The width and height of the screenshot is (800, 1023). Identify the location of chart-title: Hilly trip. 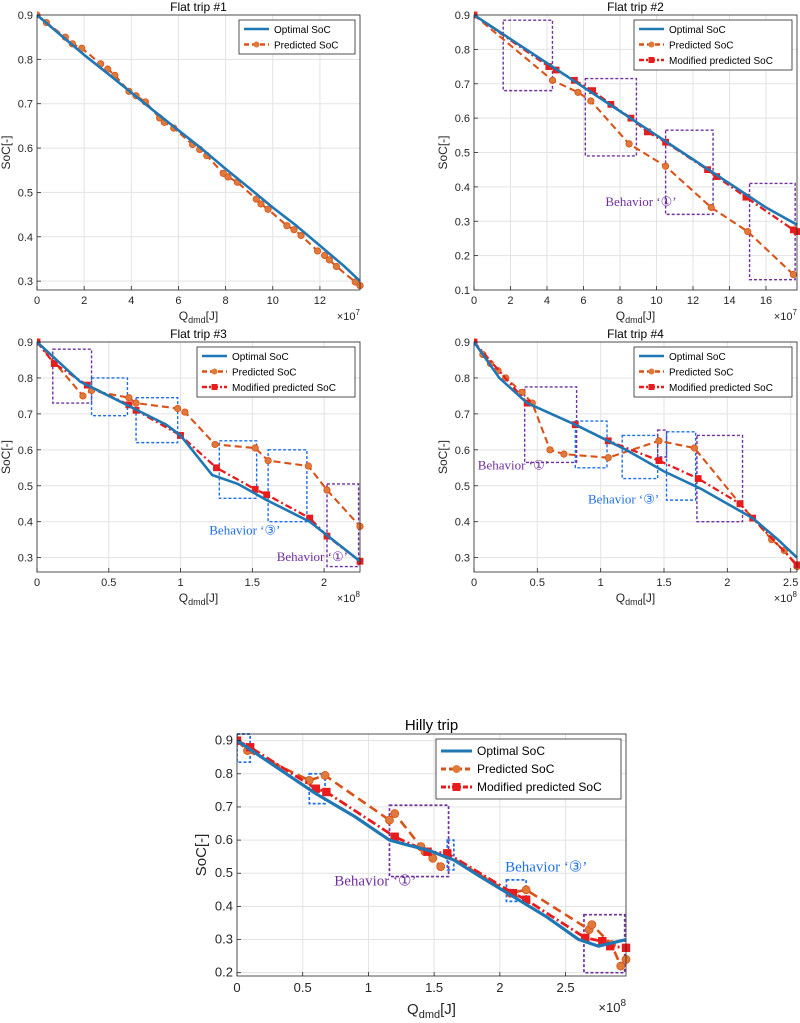
(431, 725).